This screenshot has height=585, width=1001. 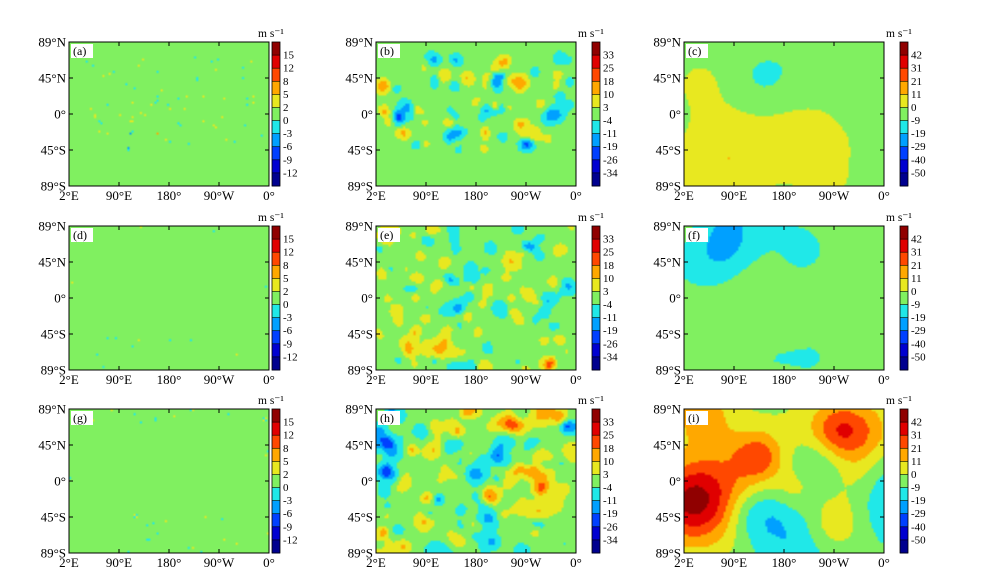 I want to click on colorbar-tick-label: 5, so click(x=286, y=95).